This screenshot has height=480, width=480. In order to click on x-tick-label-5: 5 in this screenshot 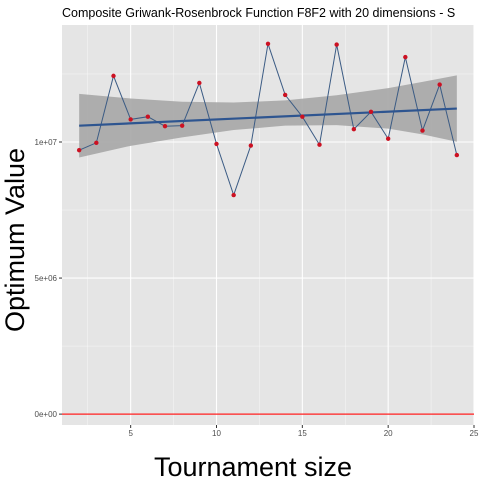, I will do `click(130, 433)`.